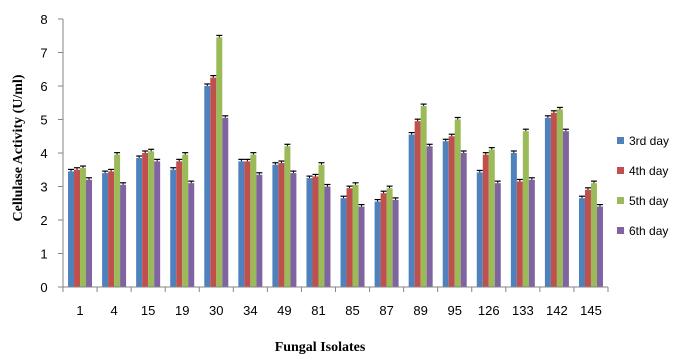  What do you see at coordinates (43, 254) in the screenshot?
I see `y-tick-label: 1` at bounding box center [43, 254].